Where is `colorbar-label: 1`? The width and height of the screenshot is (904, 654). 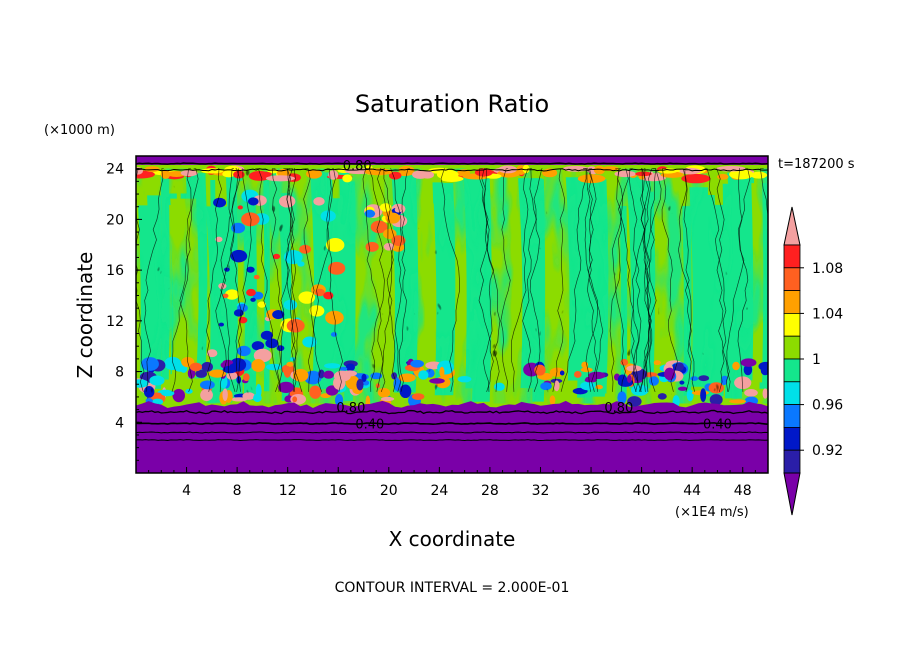 colorbar-label: 1 is located at coordinates (816, 360).